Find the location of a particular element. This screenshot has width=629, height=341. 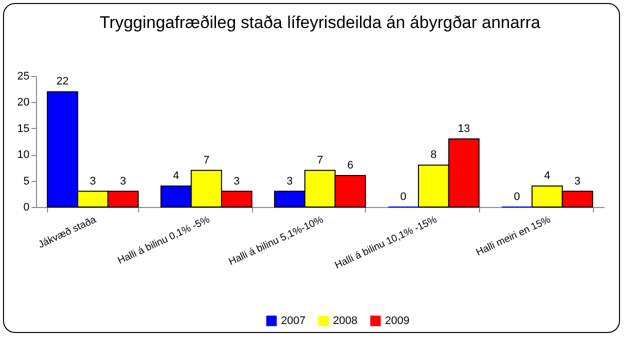

data-label: 13 is located at coordinates (464, 128).